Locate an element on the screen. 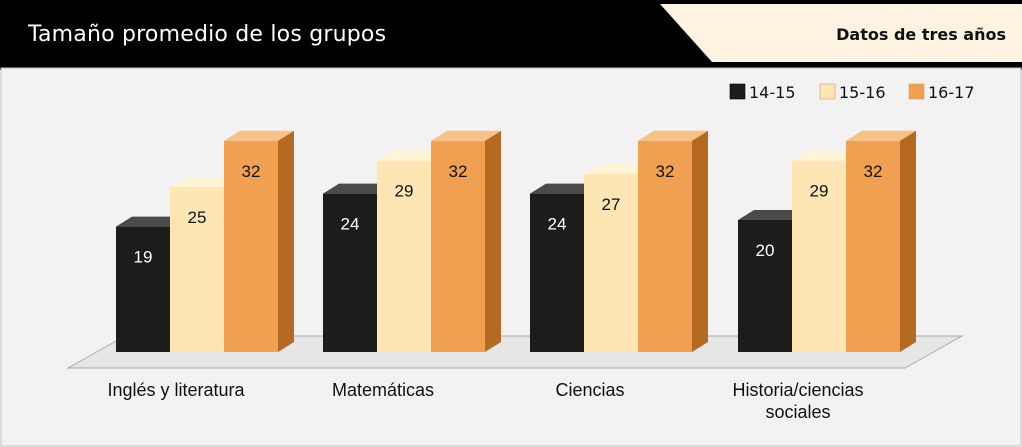 The width and height of the screenshot is (1022, 447). bar-ingles-y-literatura-14-15-front is located at coordinates (143, 289).